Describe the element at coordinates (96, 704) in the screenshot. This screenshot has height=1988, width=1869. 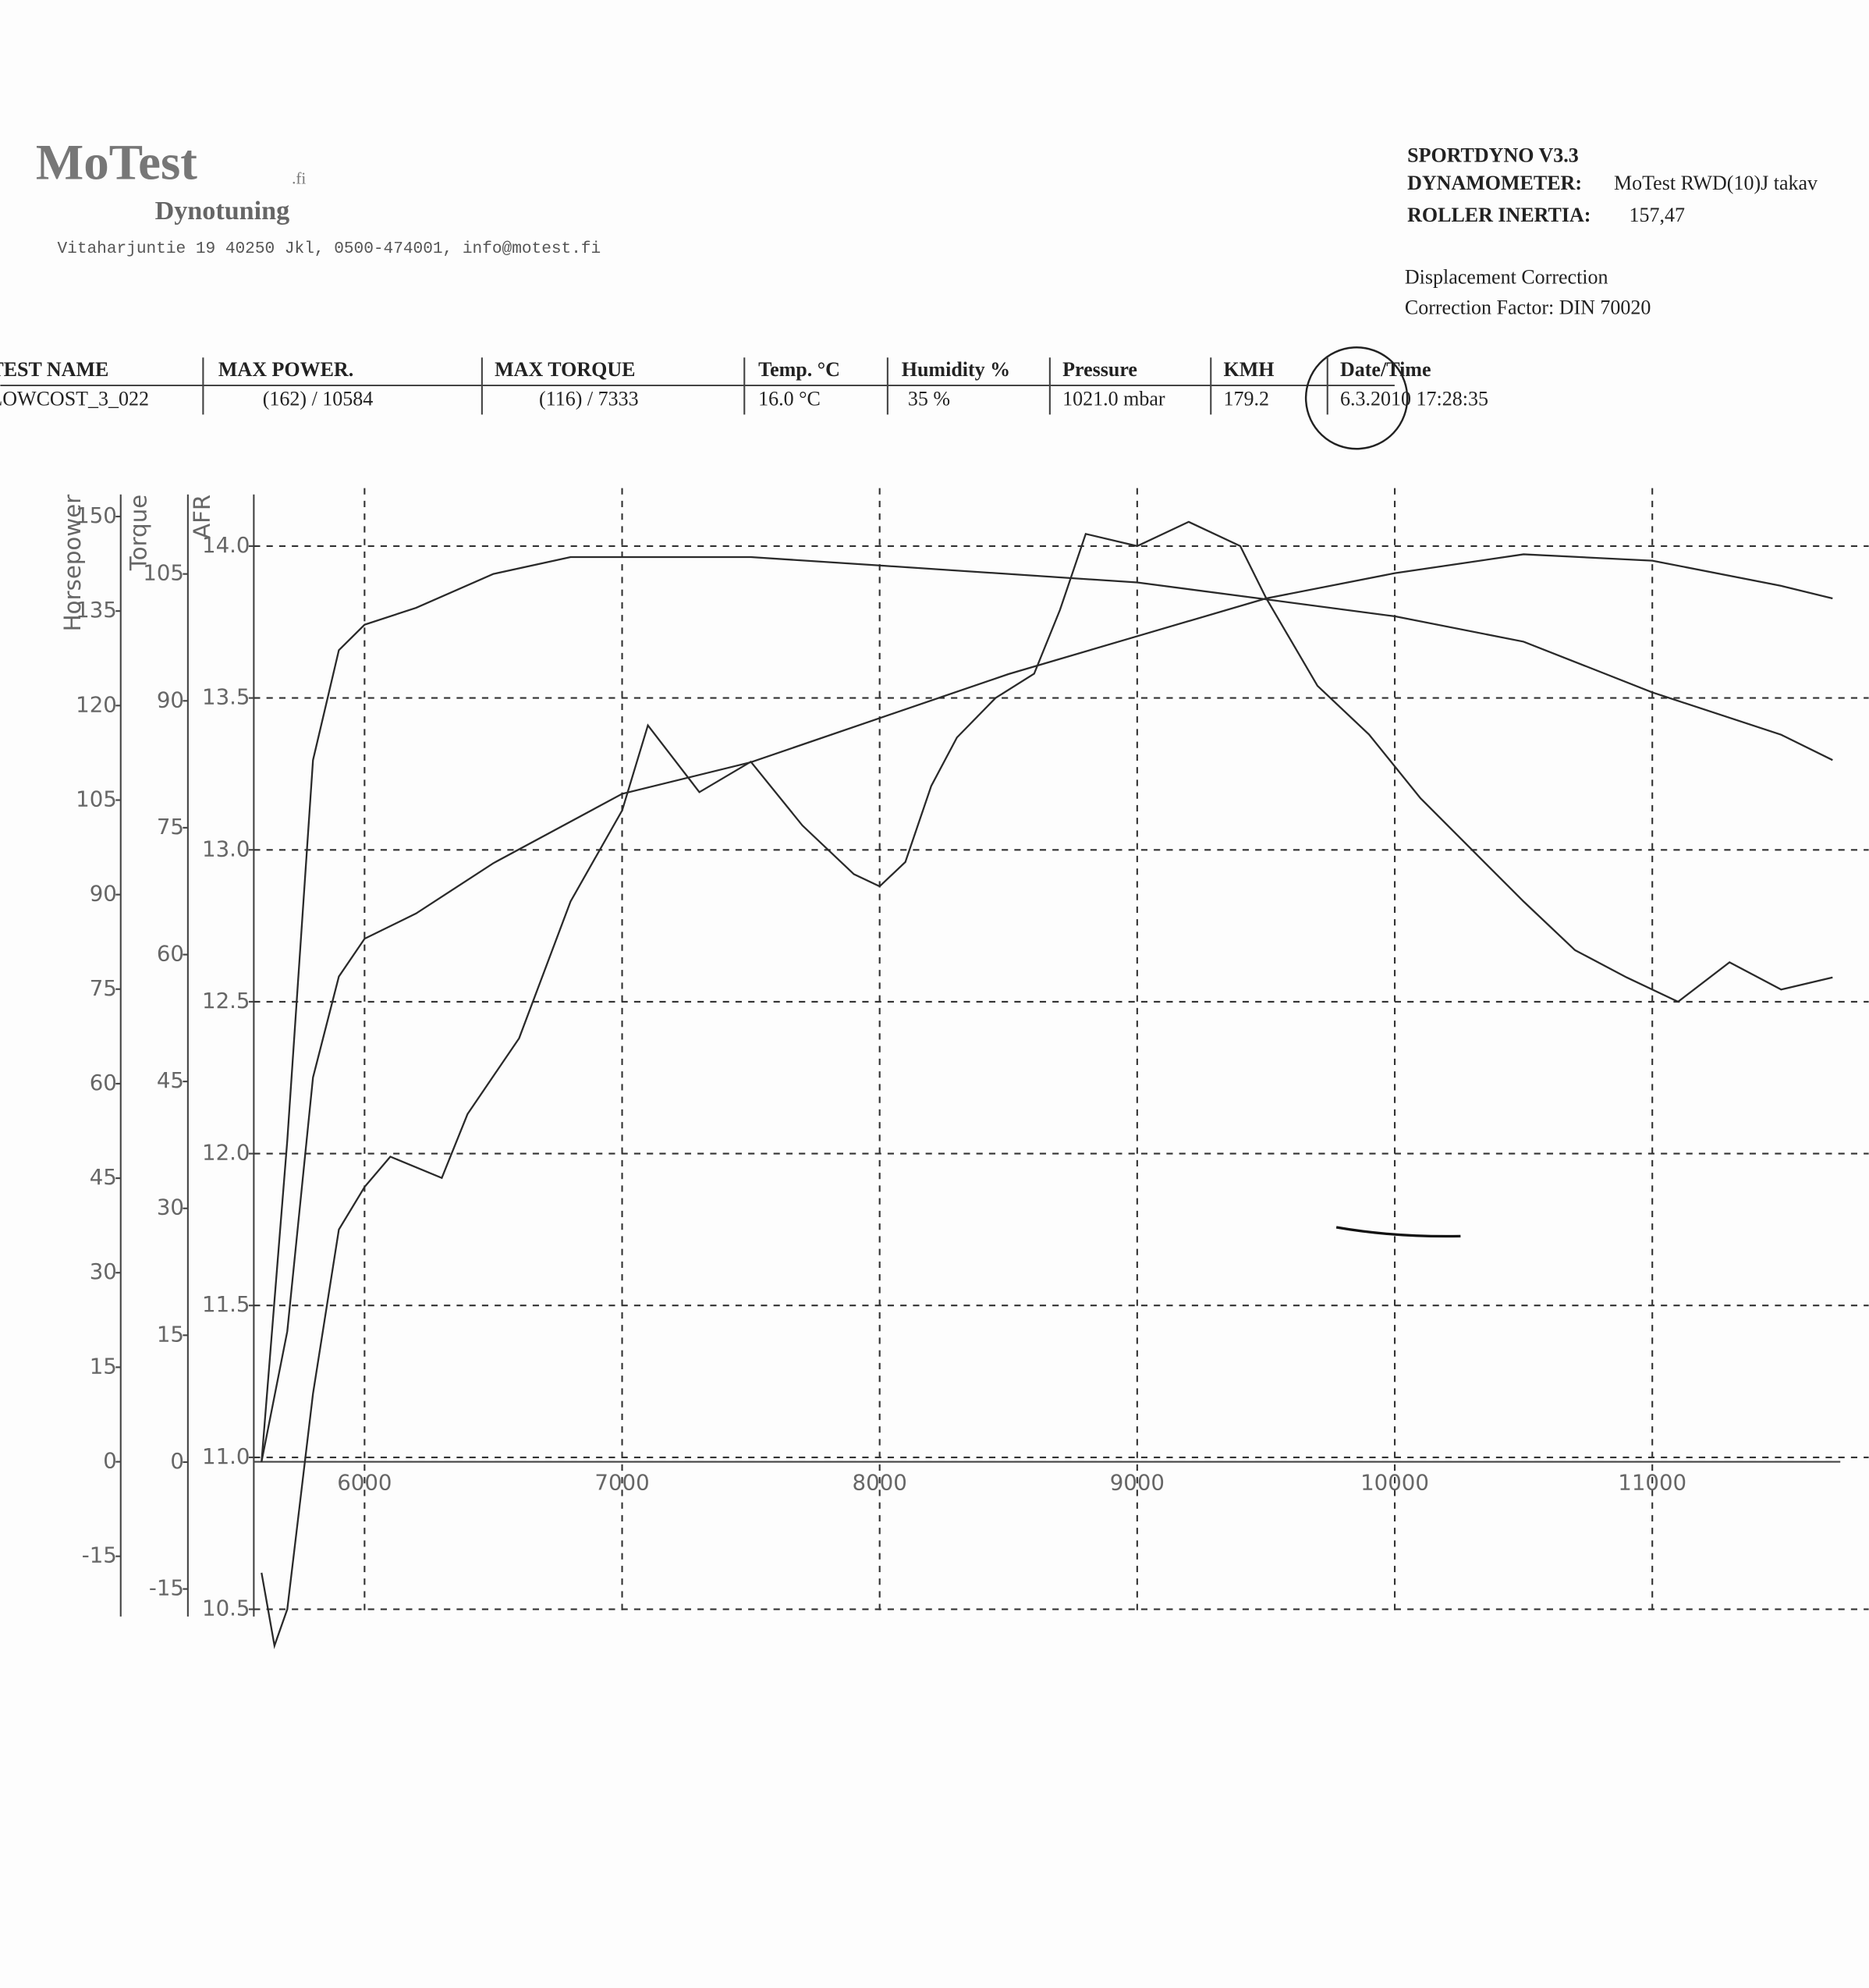
I see `y-tick-label: 120` at that location.